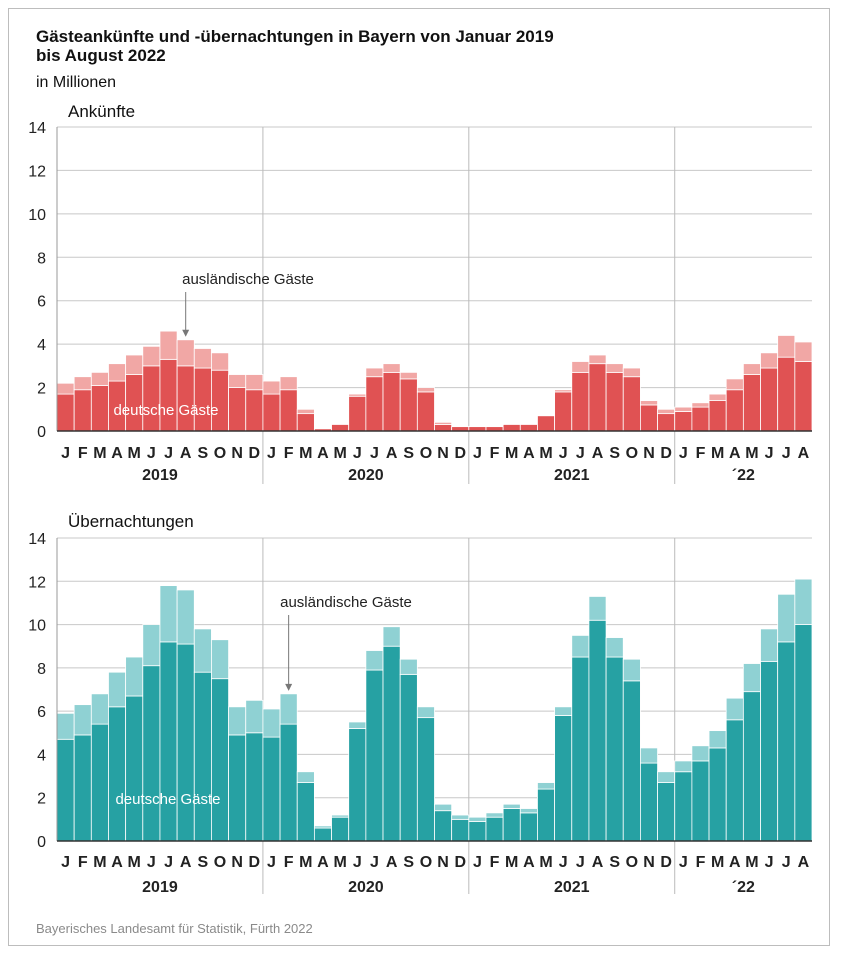  Describe the element at coordinates (41, 389) in the screenshot. I see `arrivals-y-tick-label: 2` at that location.